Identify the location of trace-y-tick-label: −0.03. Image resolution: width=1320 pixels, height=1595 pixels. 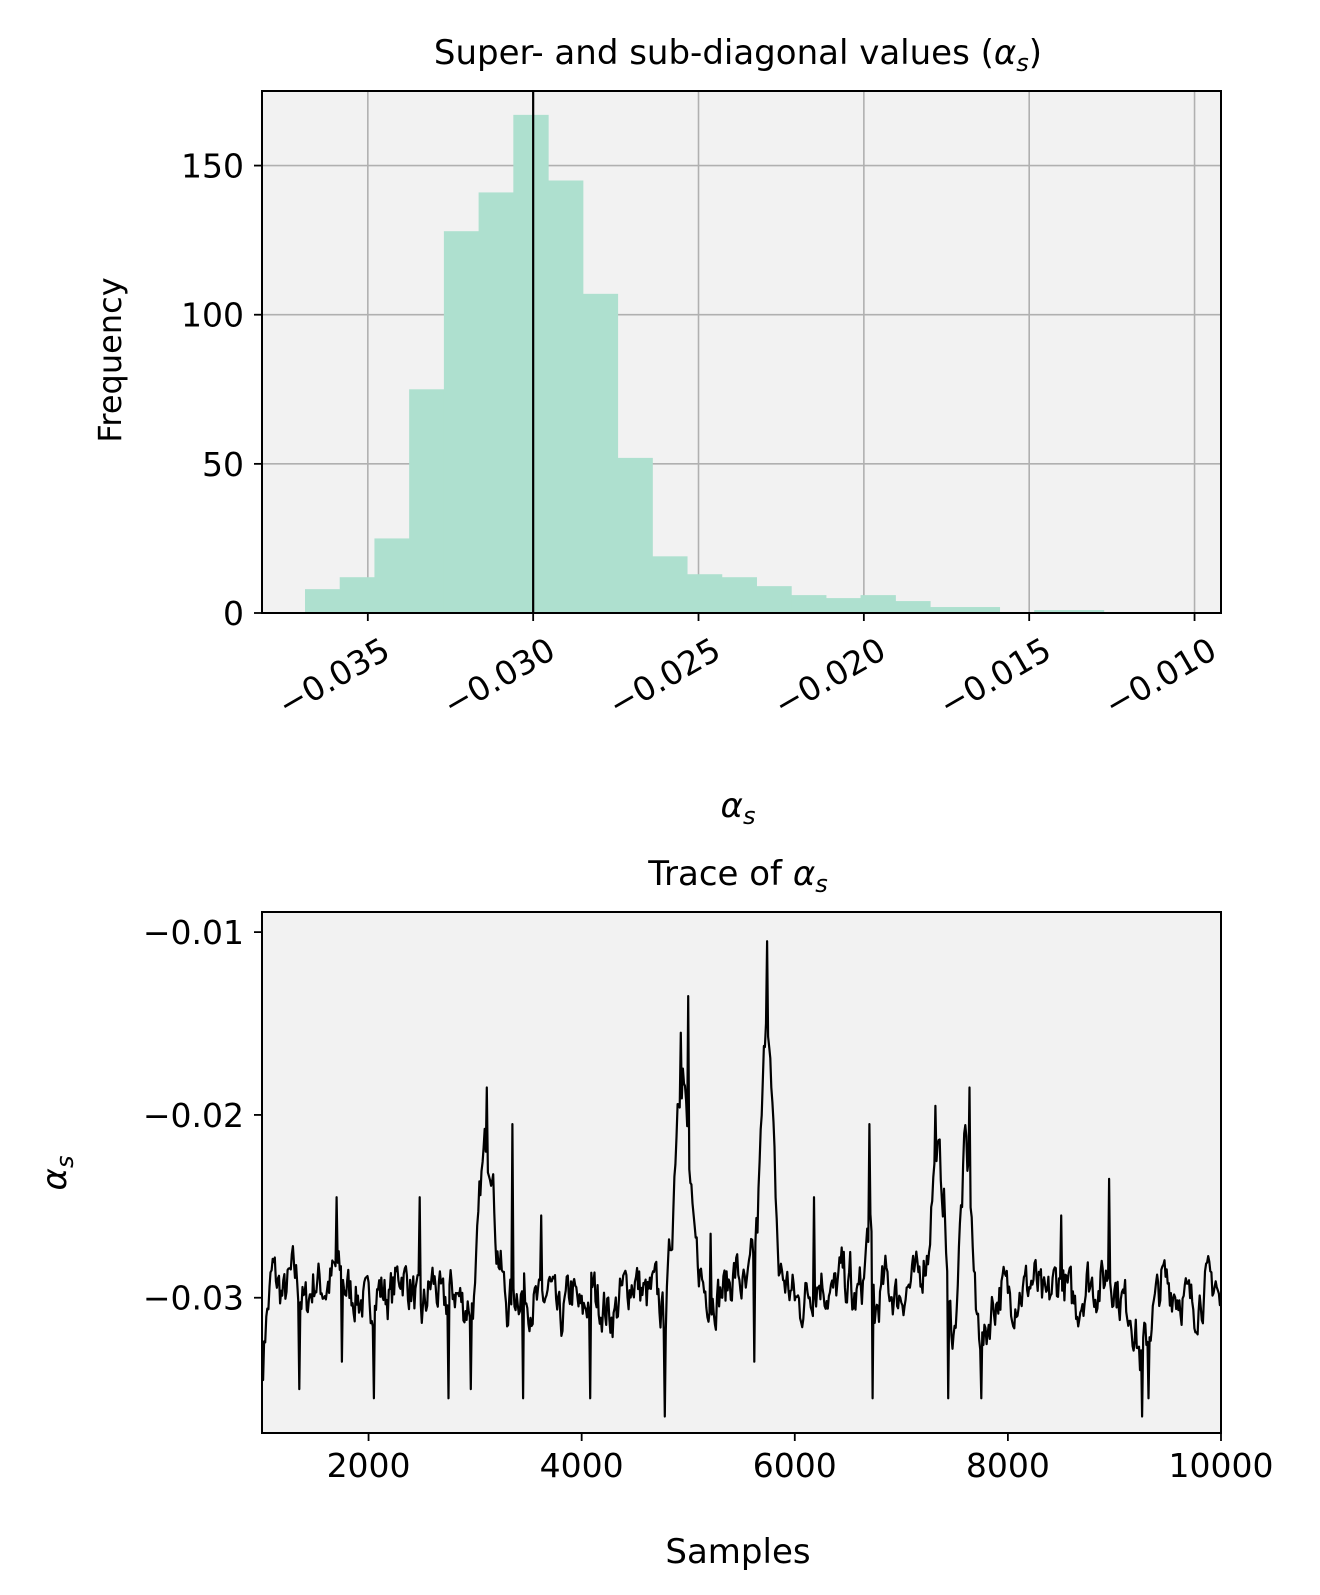
(193, 1298).